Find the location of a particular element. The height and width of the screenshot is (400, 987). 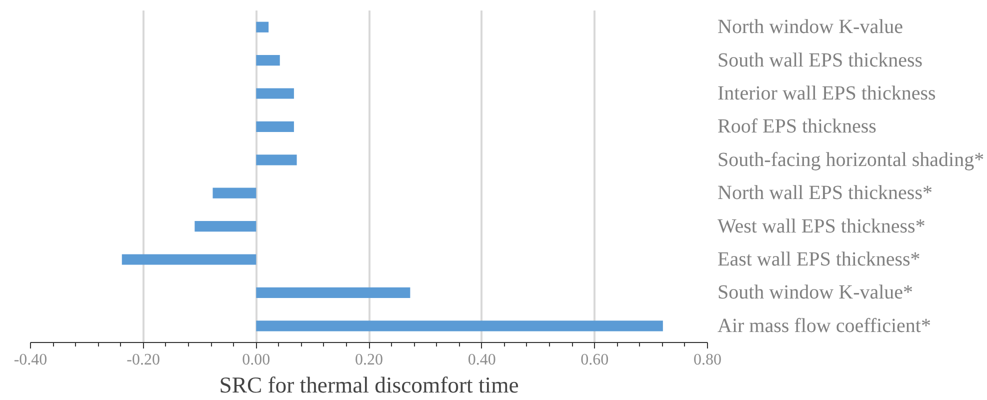

x-axis-title: SRC for thermal discomfort time is located at coordinates (369, 385).